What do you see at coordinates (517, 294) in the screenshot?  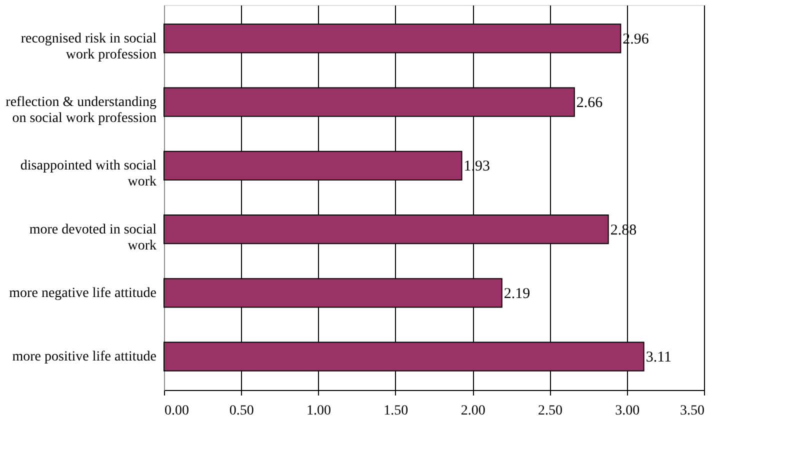 I see `data-label: 2.19` at bounding box center [517, 294].